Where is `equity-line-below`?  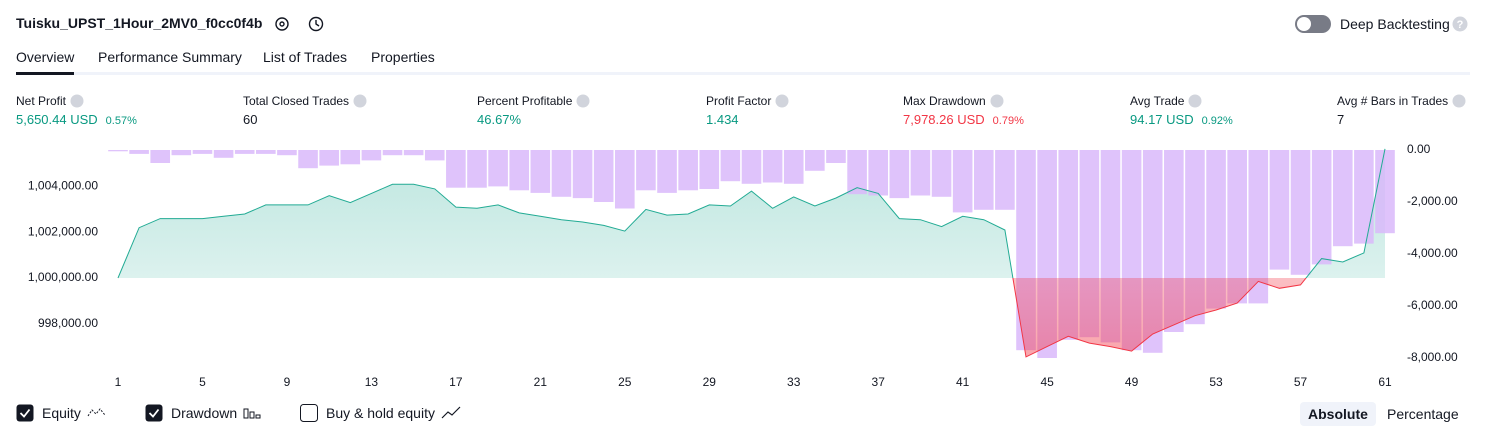
equity-line-below is located at coordinates (712, 318).